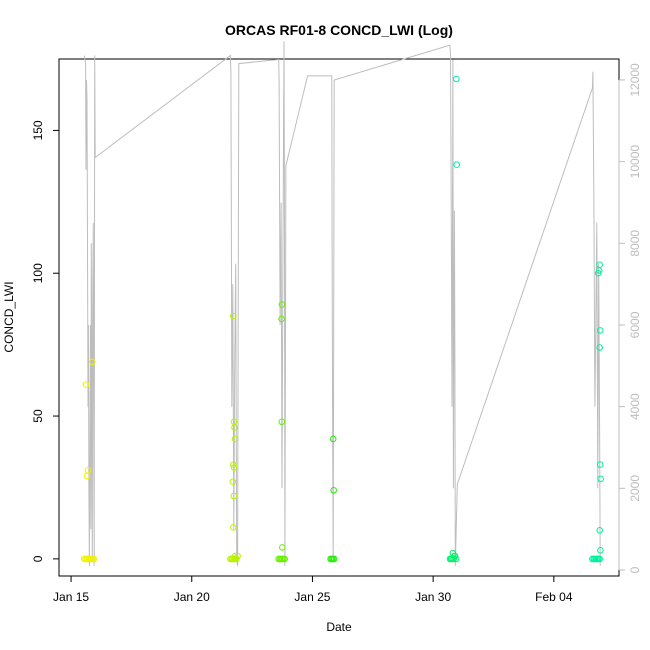 The width and height of the screenshot is (650, 650). Describe the element at coordinates (38, 130) in the screenshot. I see `y-tick-label: 150` at that location.